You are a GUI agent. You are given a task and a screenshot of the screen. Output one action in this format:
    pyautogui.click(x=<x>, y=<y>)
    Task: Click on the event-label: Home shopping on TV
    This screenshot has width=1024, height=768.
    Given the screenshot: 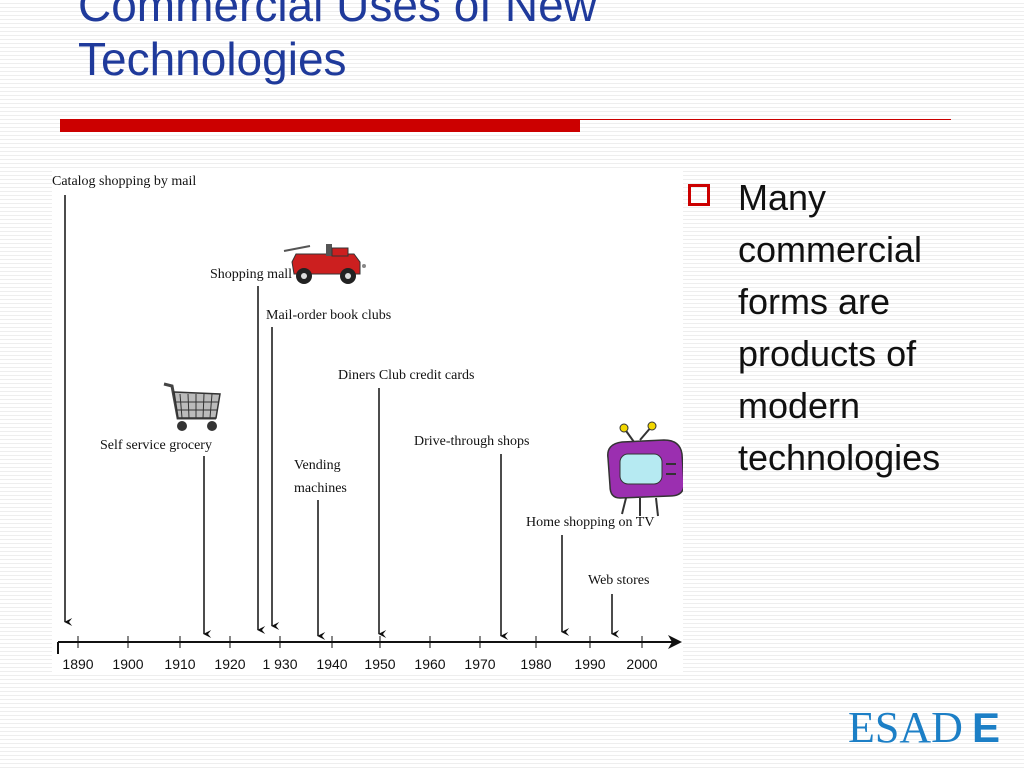 What is the action you would take?
    pyautogui.click(x=590, y=522)
    